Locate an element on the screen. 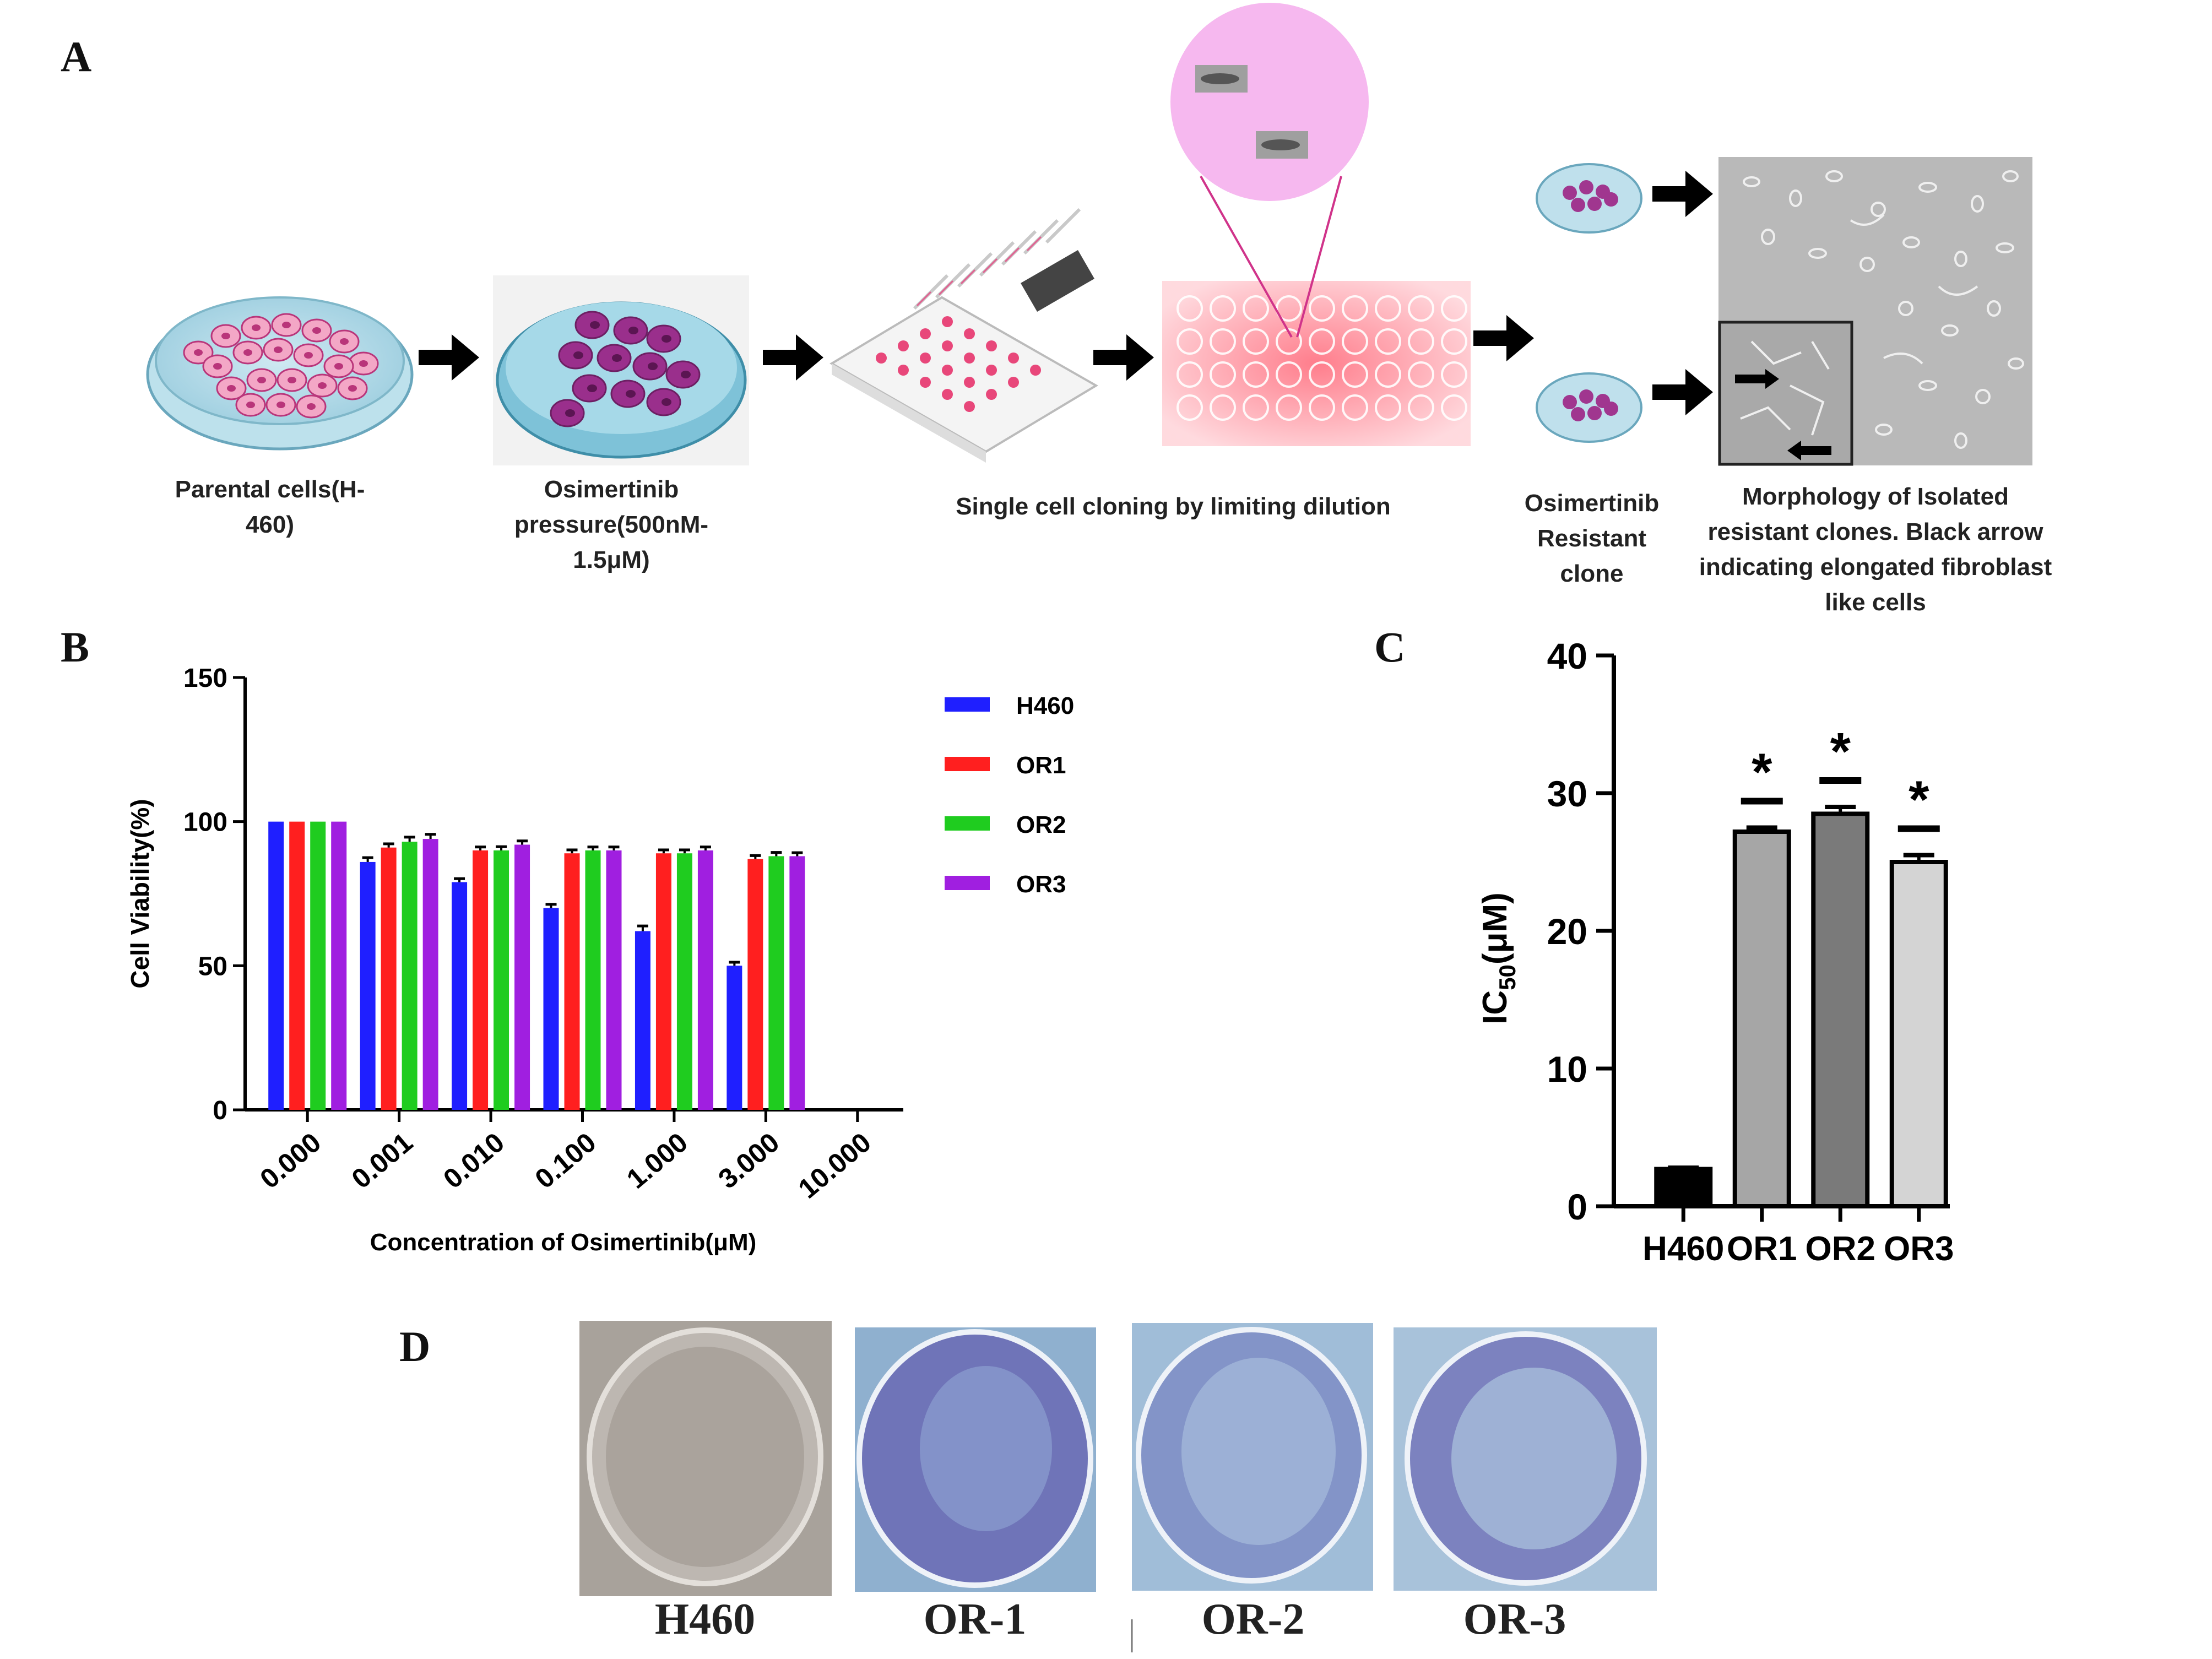  panel-label-d: D is located at coordinates (415, 1346).